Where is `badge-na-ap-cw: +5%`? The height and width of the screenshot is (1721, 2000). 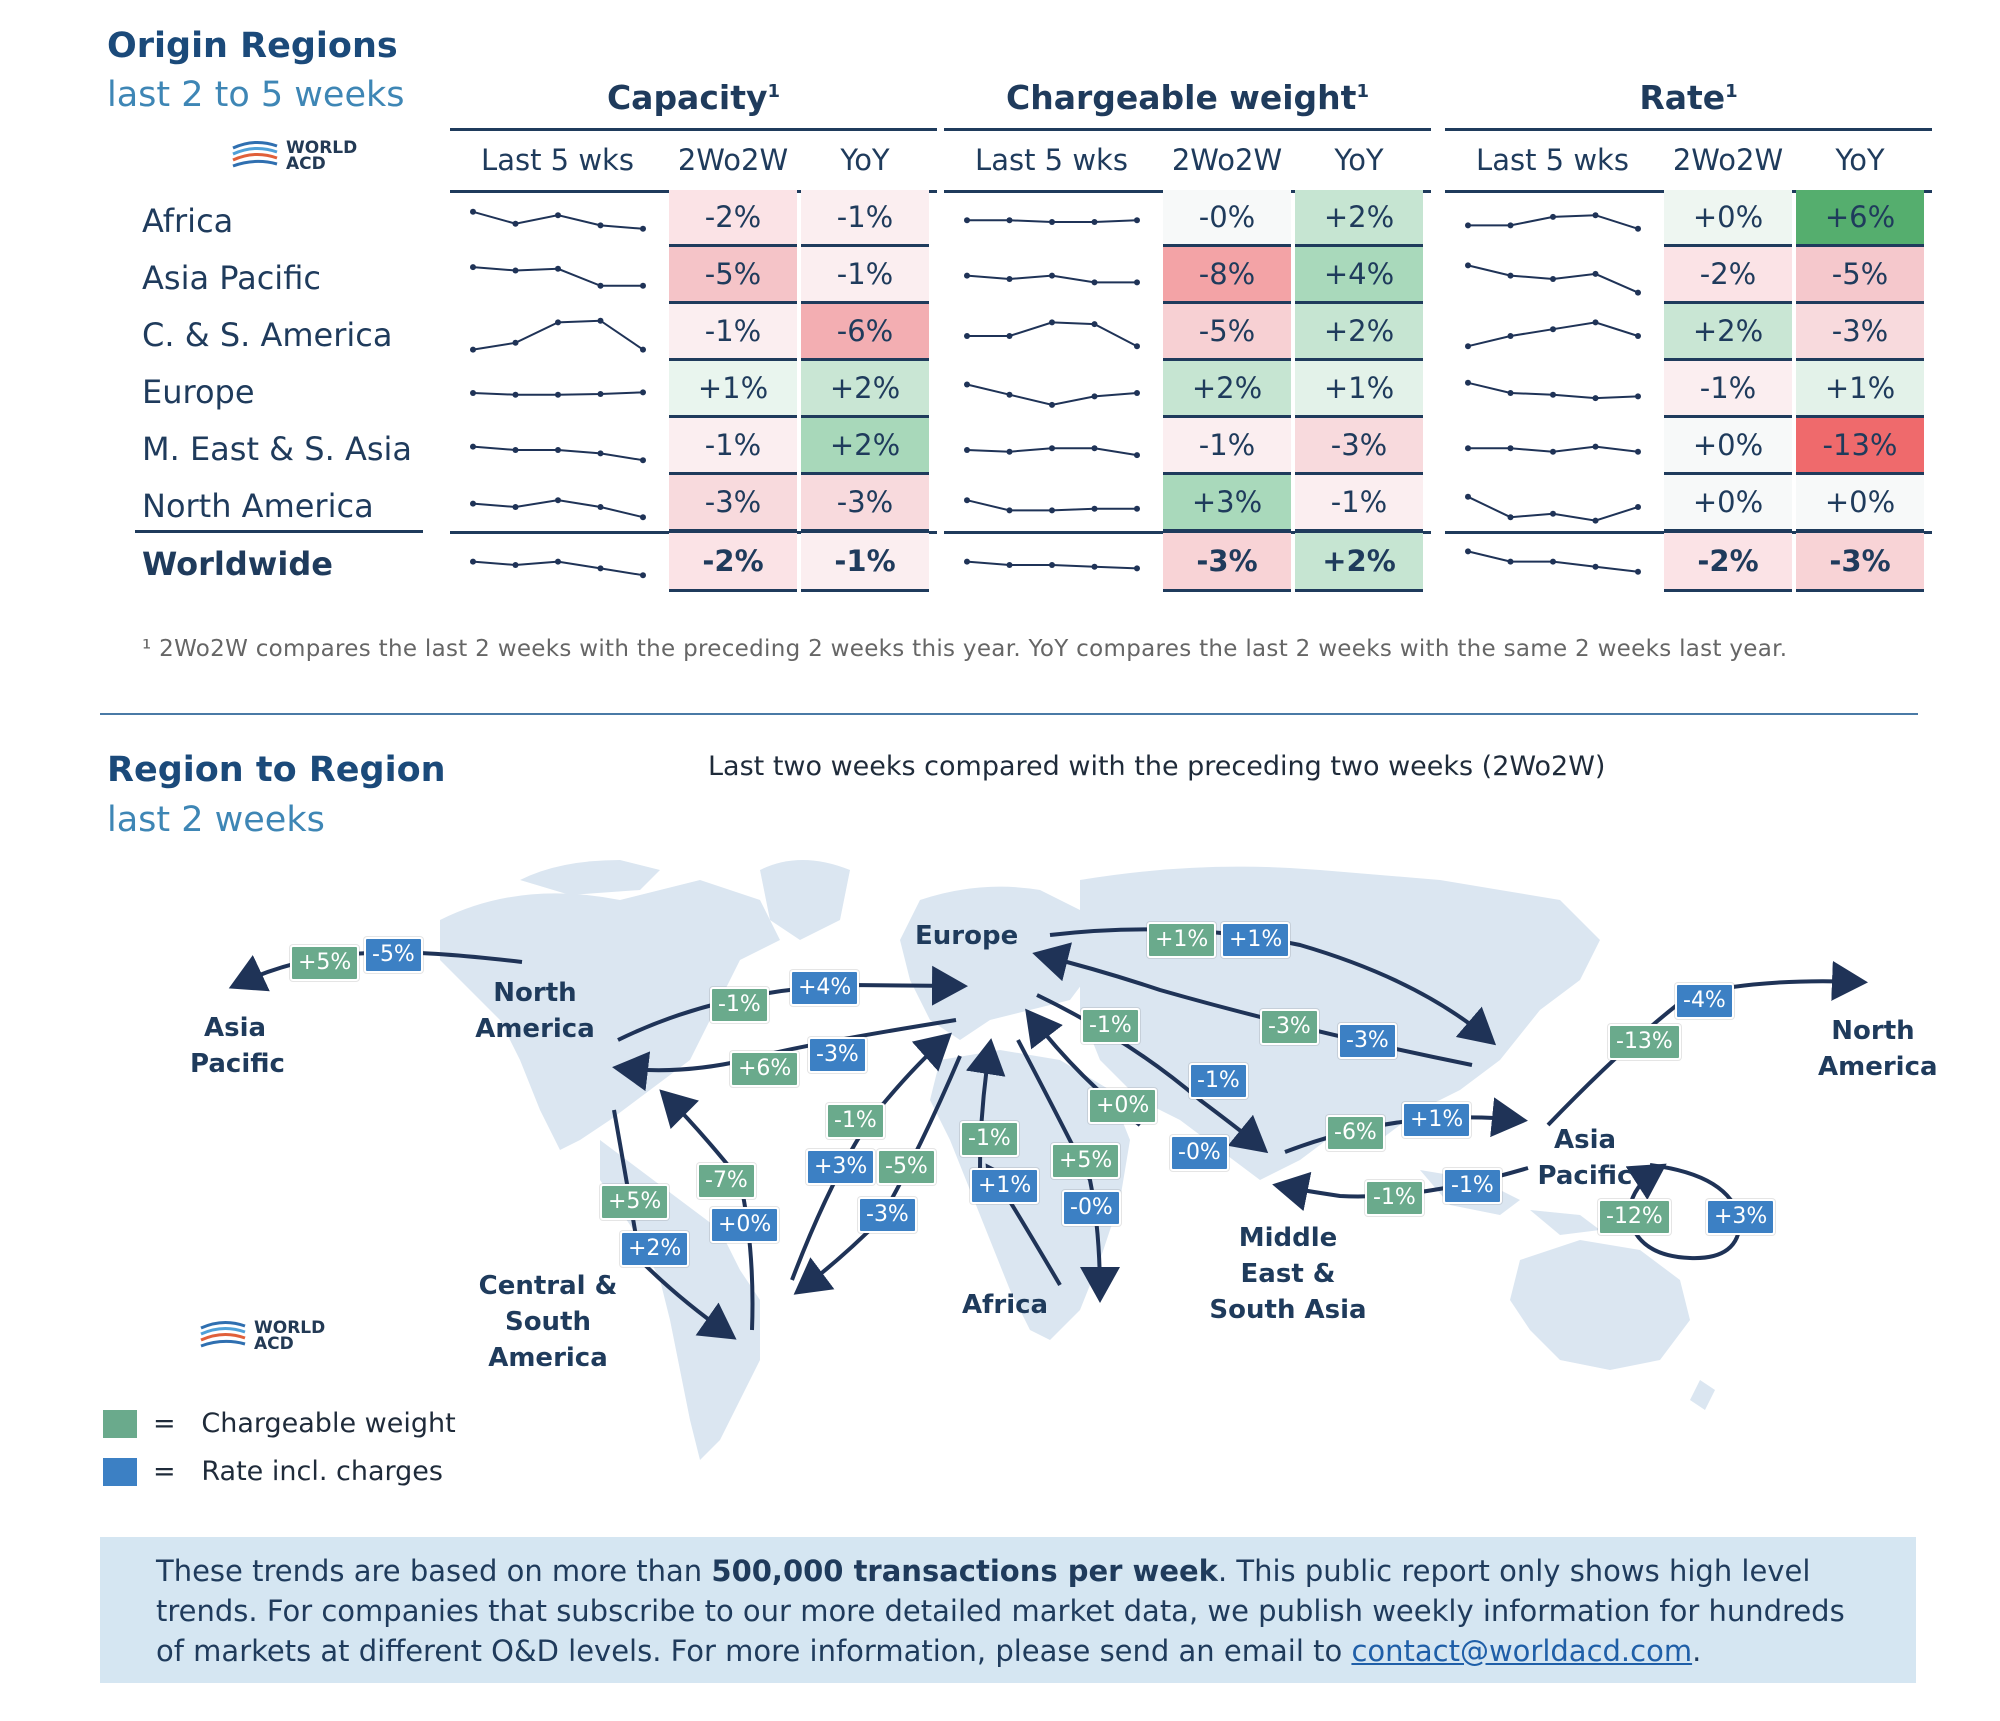
badge-na-ap-cw: +5% is located at coordinates (325, 963).